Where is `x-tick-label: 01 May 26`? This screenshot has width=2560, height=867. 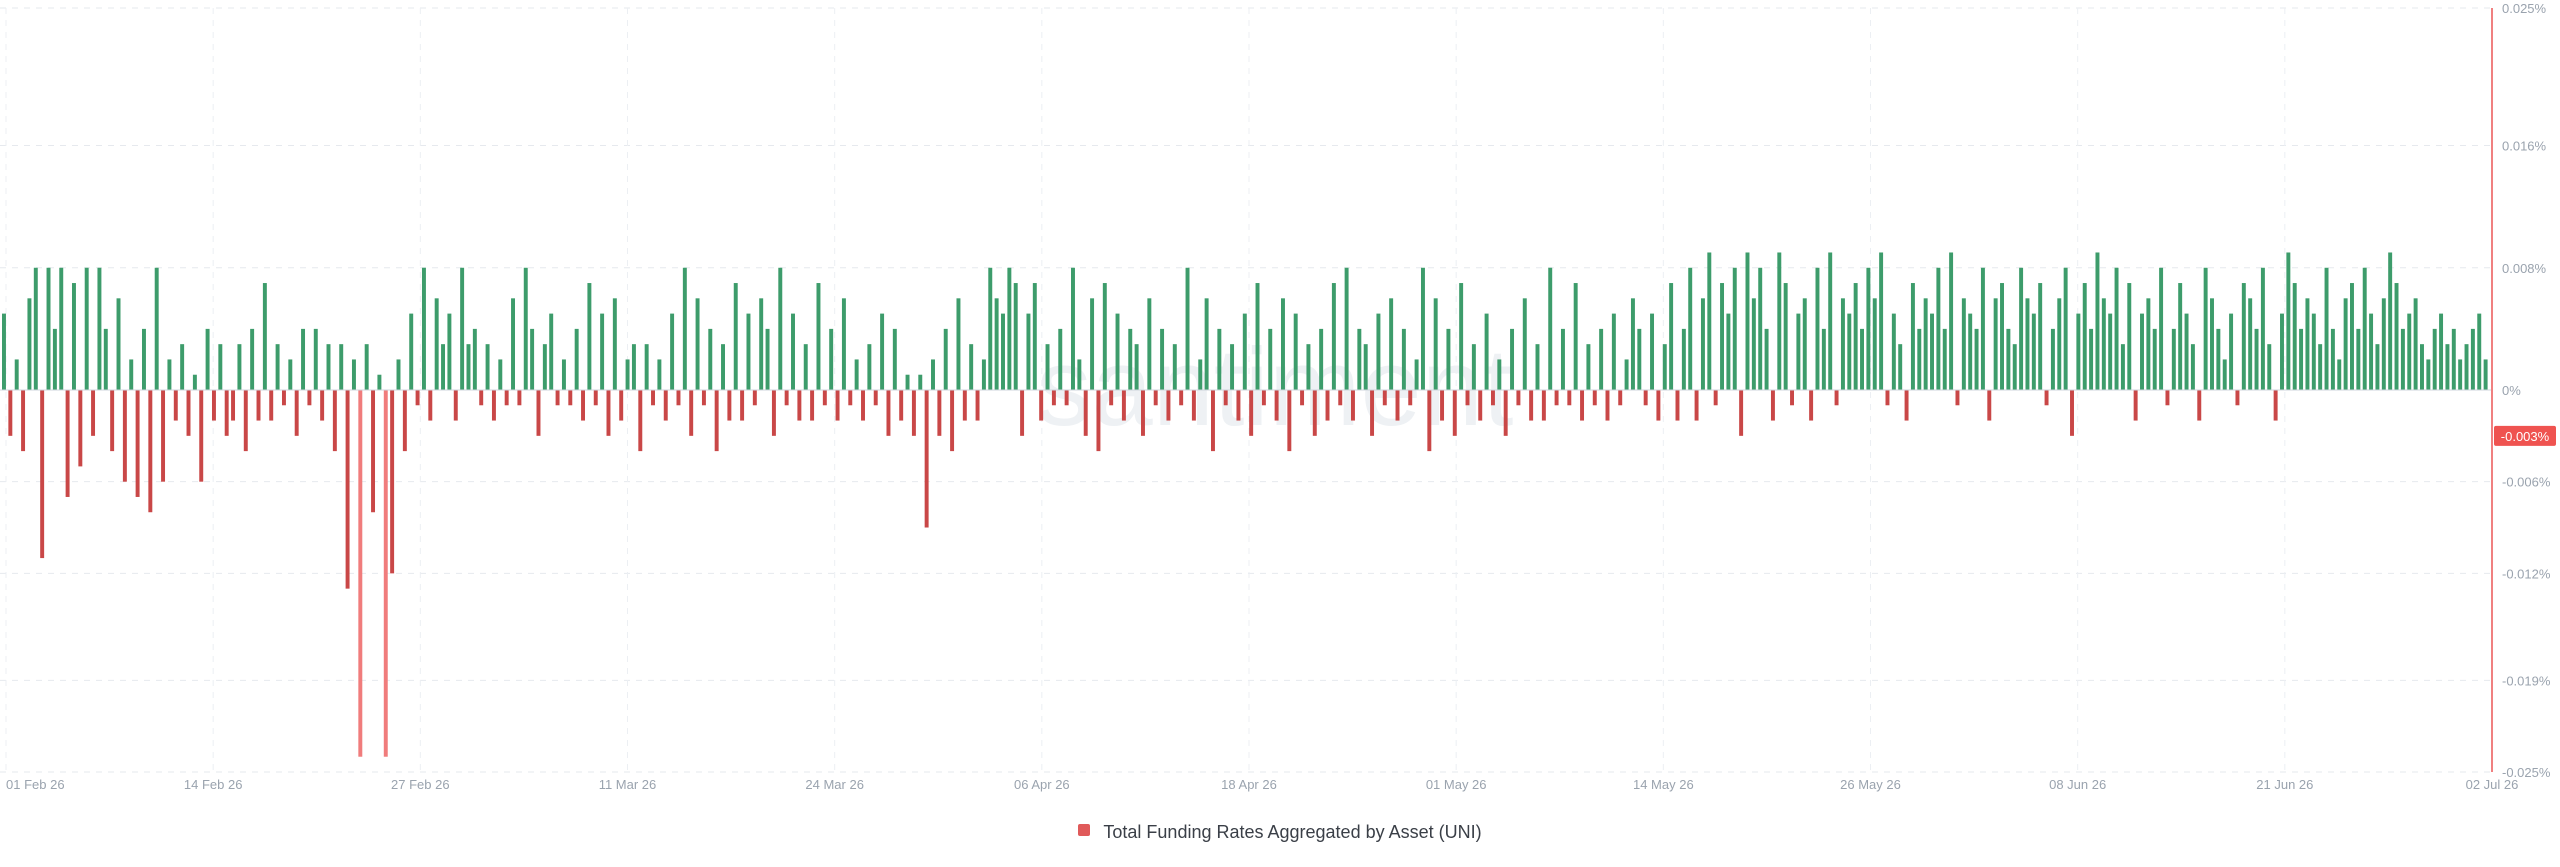 x-tick-label: 01 May 26 is located at coordinates (1456, 784).